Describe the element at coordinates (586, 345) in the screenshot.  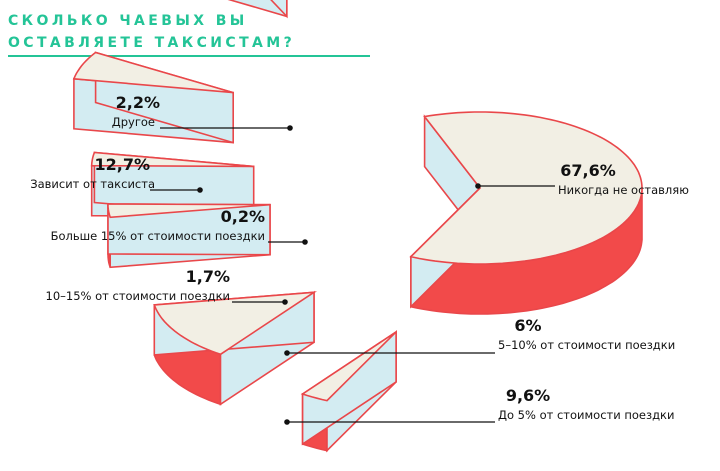
I see `slice-category-label-5: 5–10% от стоимости поездки` at that location.